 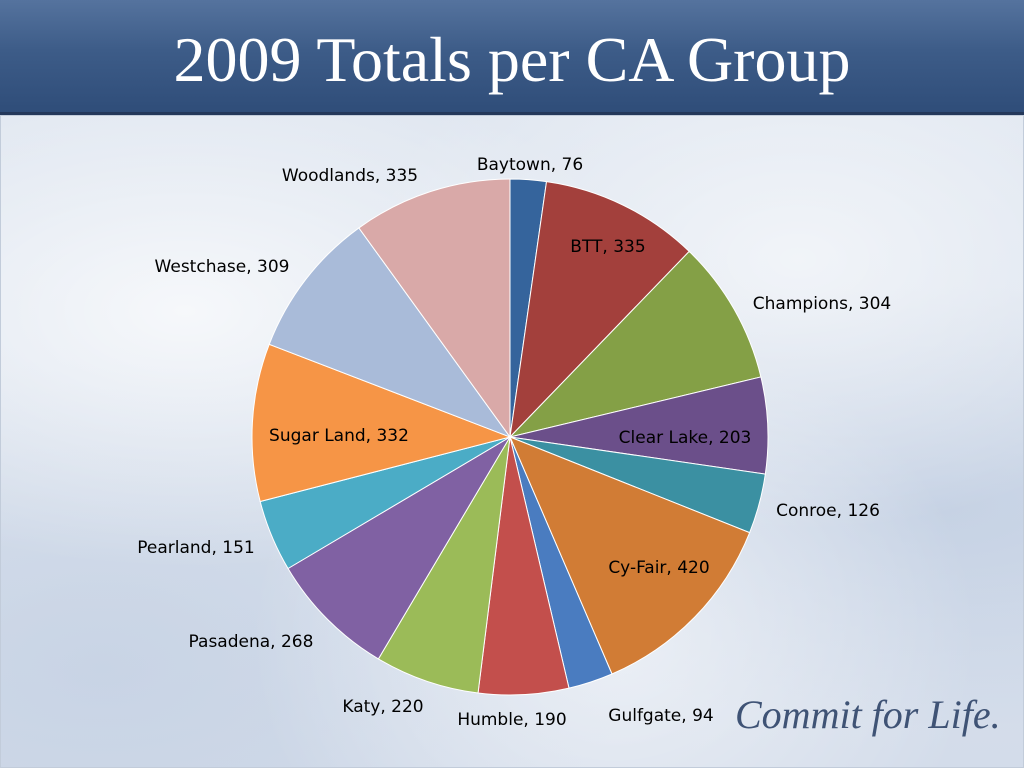 What do you see at coordinates (350, 176) in the screenshot?
I see `slice-label-woodlands: Woodlands, 335` at bounding box center [350, 176].